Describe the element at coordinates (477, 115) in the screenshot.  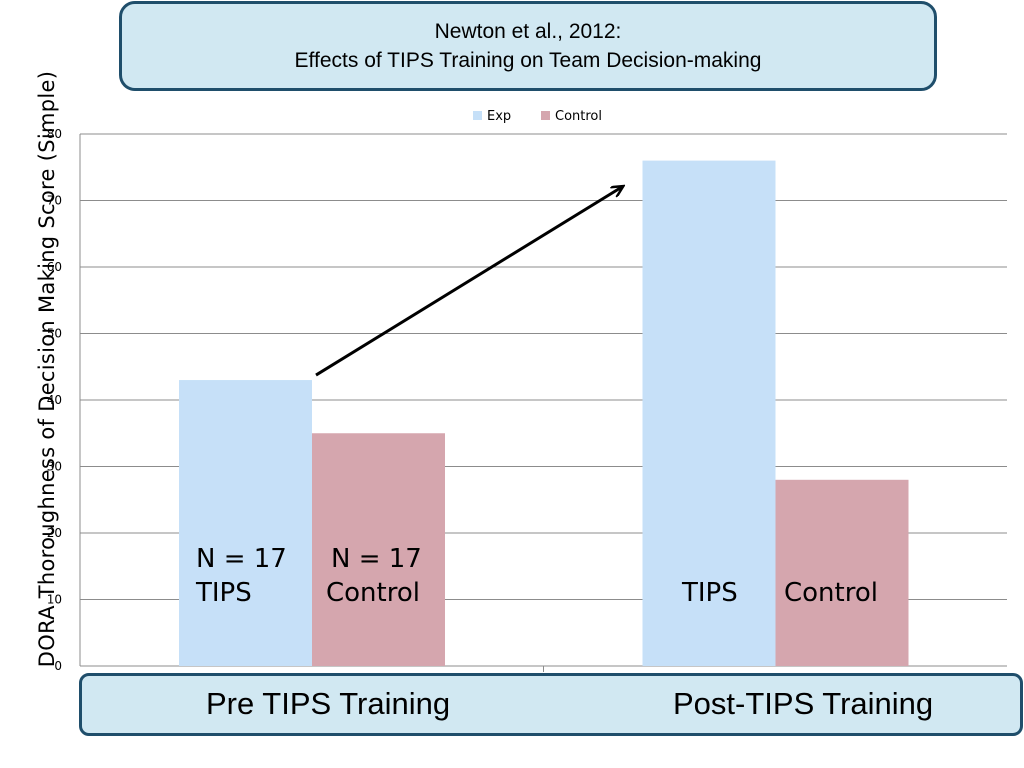
I see `legend-swatch-exp` at that location.